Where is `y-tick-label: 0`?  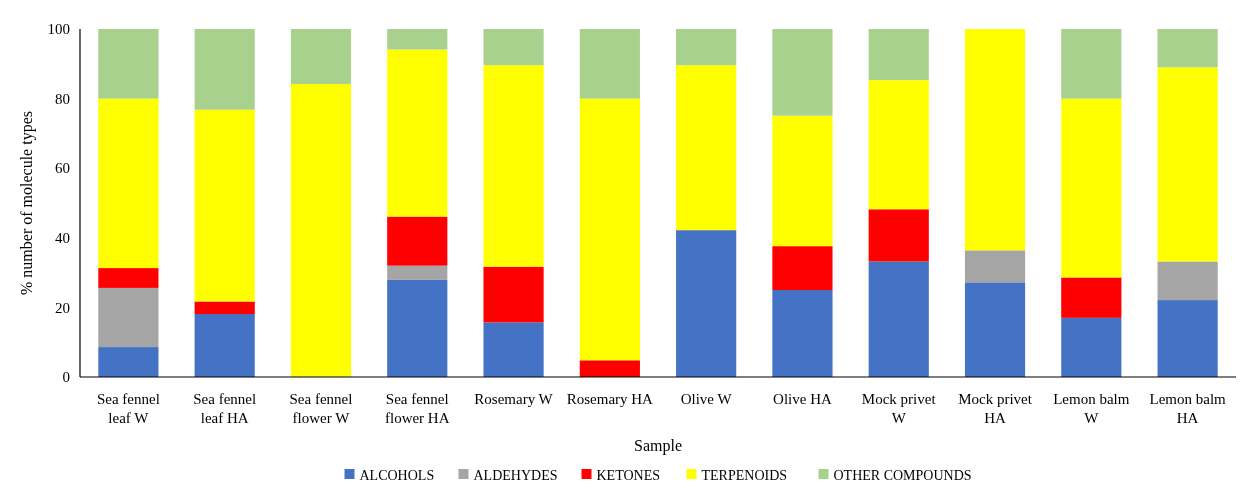
y-tick-label: 0 is located at coordinates (66, 377).